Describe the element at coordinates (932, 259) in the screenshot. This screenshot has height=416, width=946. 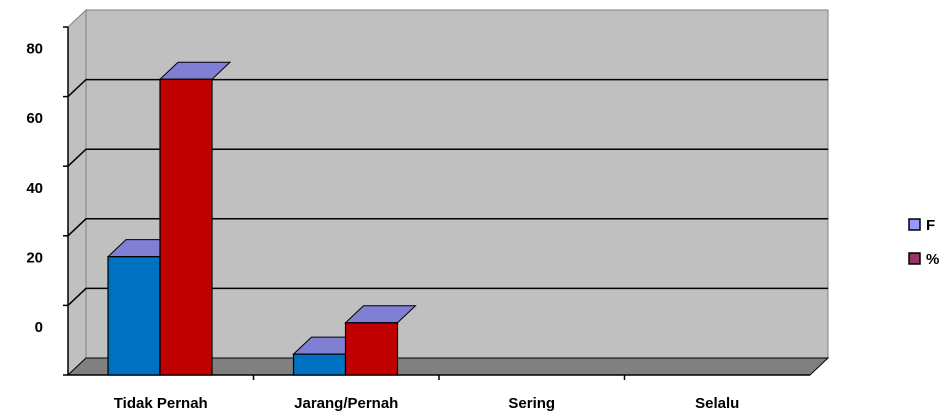
I see `legend-label-%: %` at that location.